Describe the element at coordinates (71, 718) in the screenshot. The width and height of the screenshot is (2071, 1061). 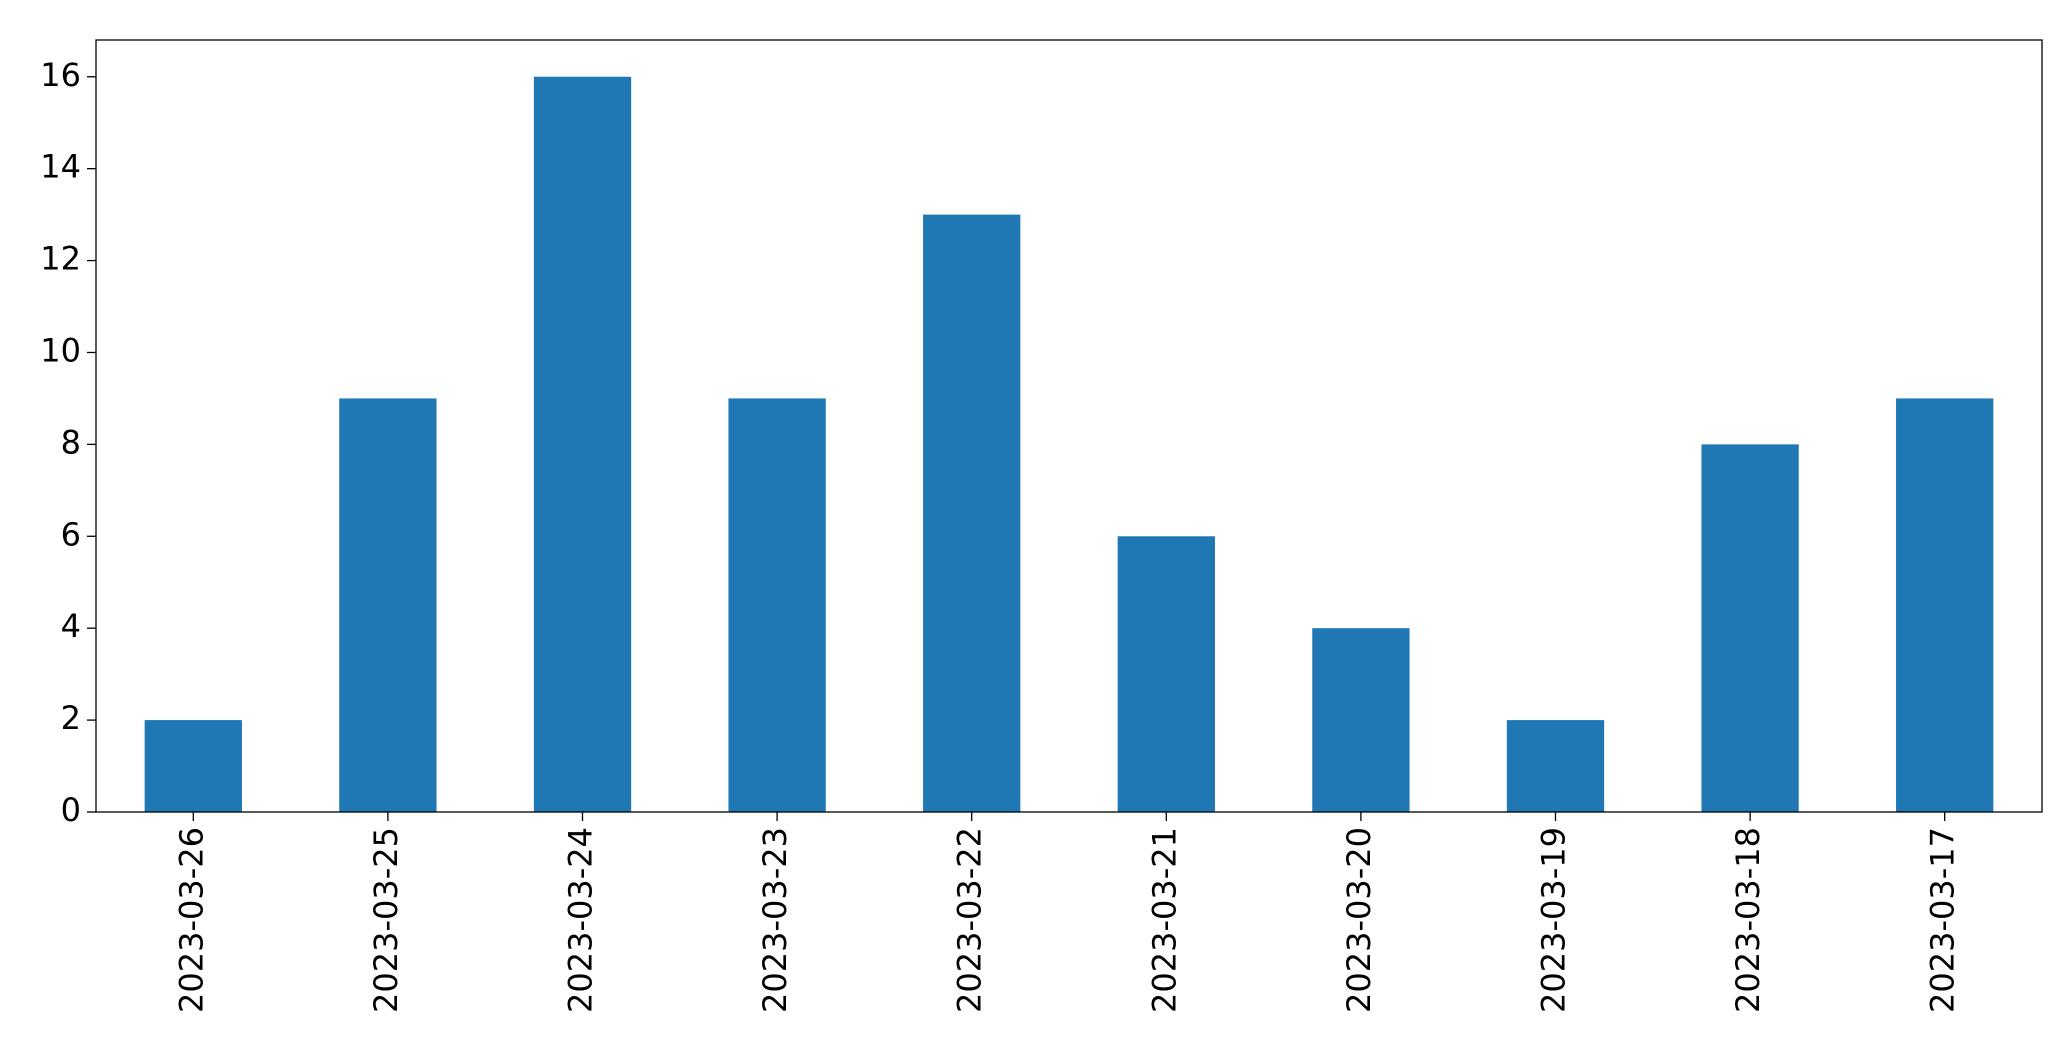
I see `y-tick-label: 2` at that location.